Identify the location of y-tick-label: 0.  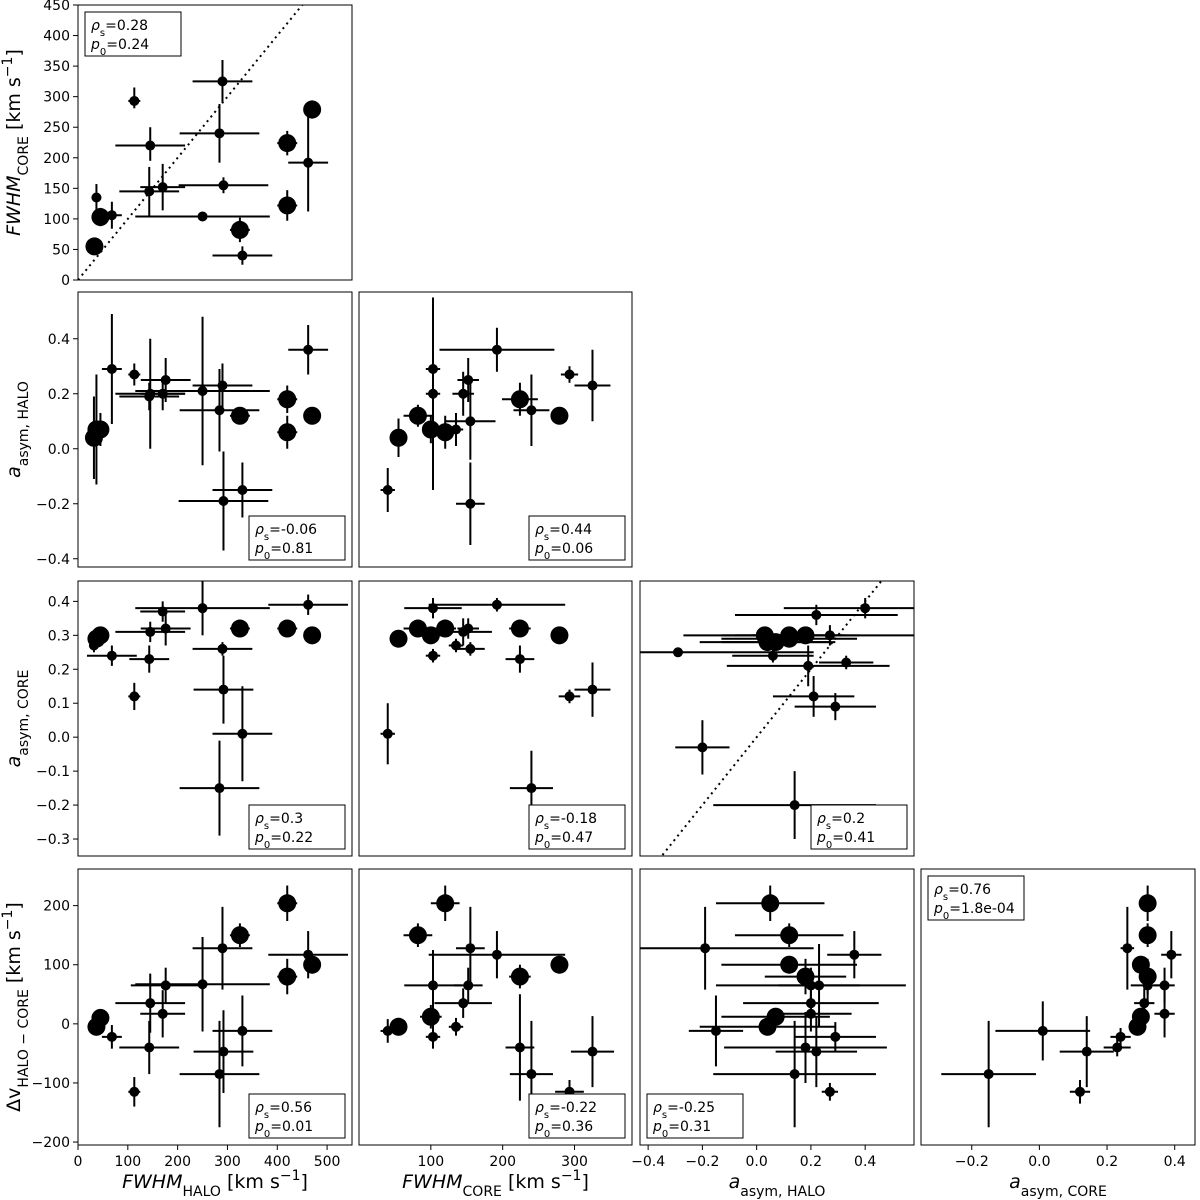
(65, 1025).